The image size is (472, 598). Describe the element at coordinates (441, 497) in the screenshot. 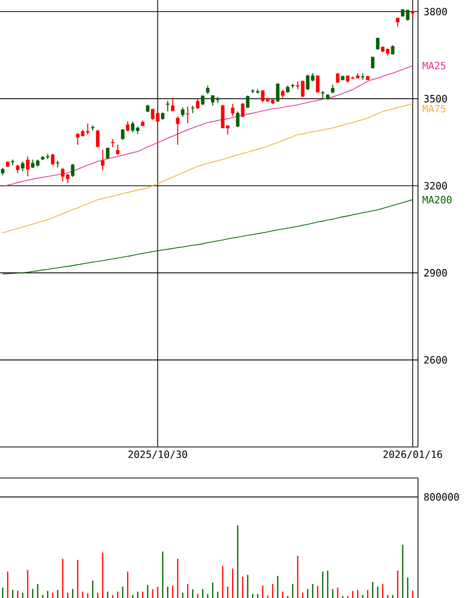

I see `y-tick-label: 800000` at that location.